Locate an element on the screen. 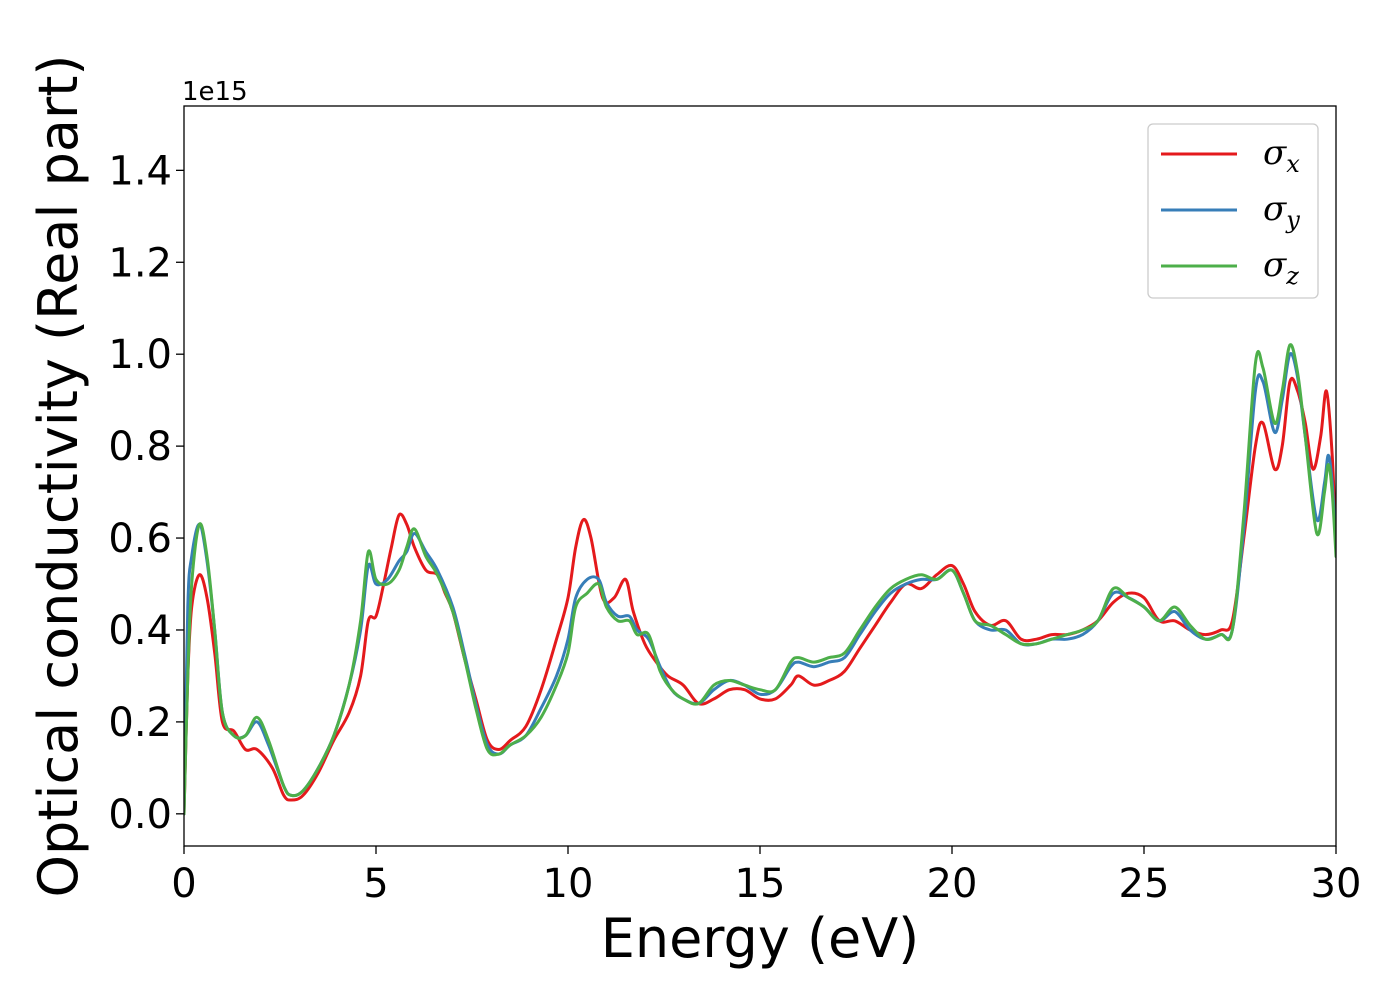 The image size is (1400, 1000). legend: σx σy σz is located at coordinates (1233, 211).